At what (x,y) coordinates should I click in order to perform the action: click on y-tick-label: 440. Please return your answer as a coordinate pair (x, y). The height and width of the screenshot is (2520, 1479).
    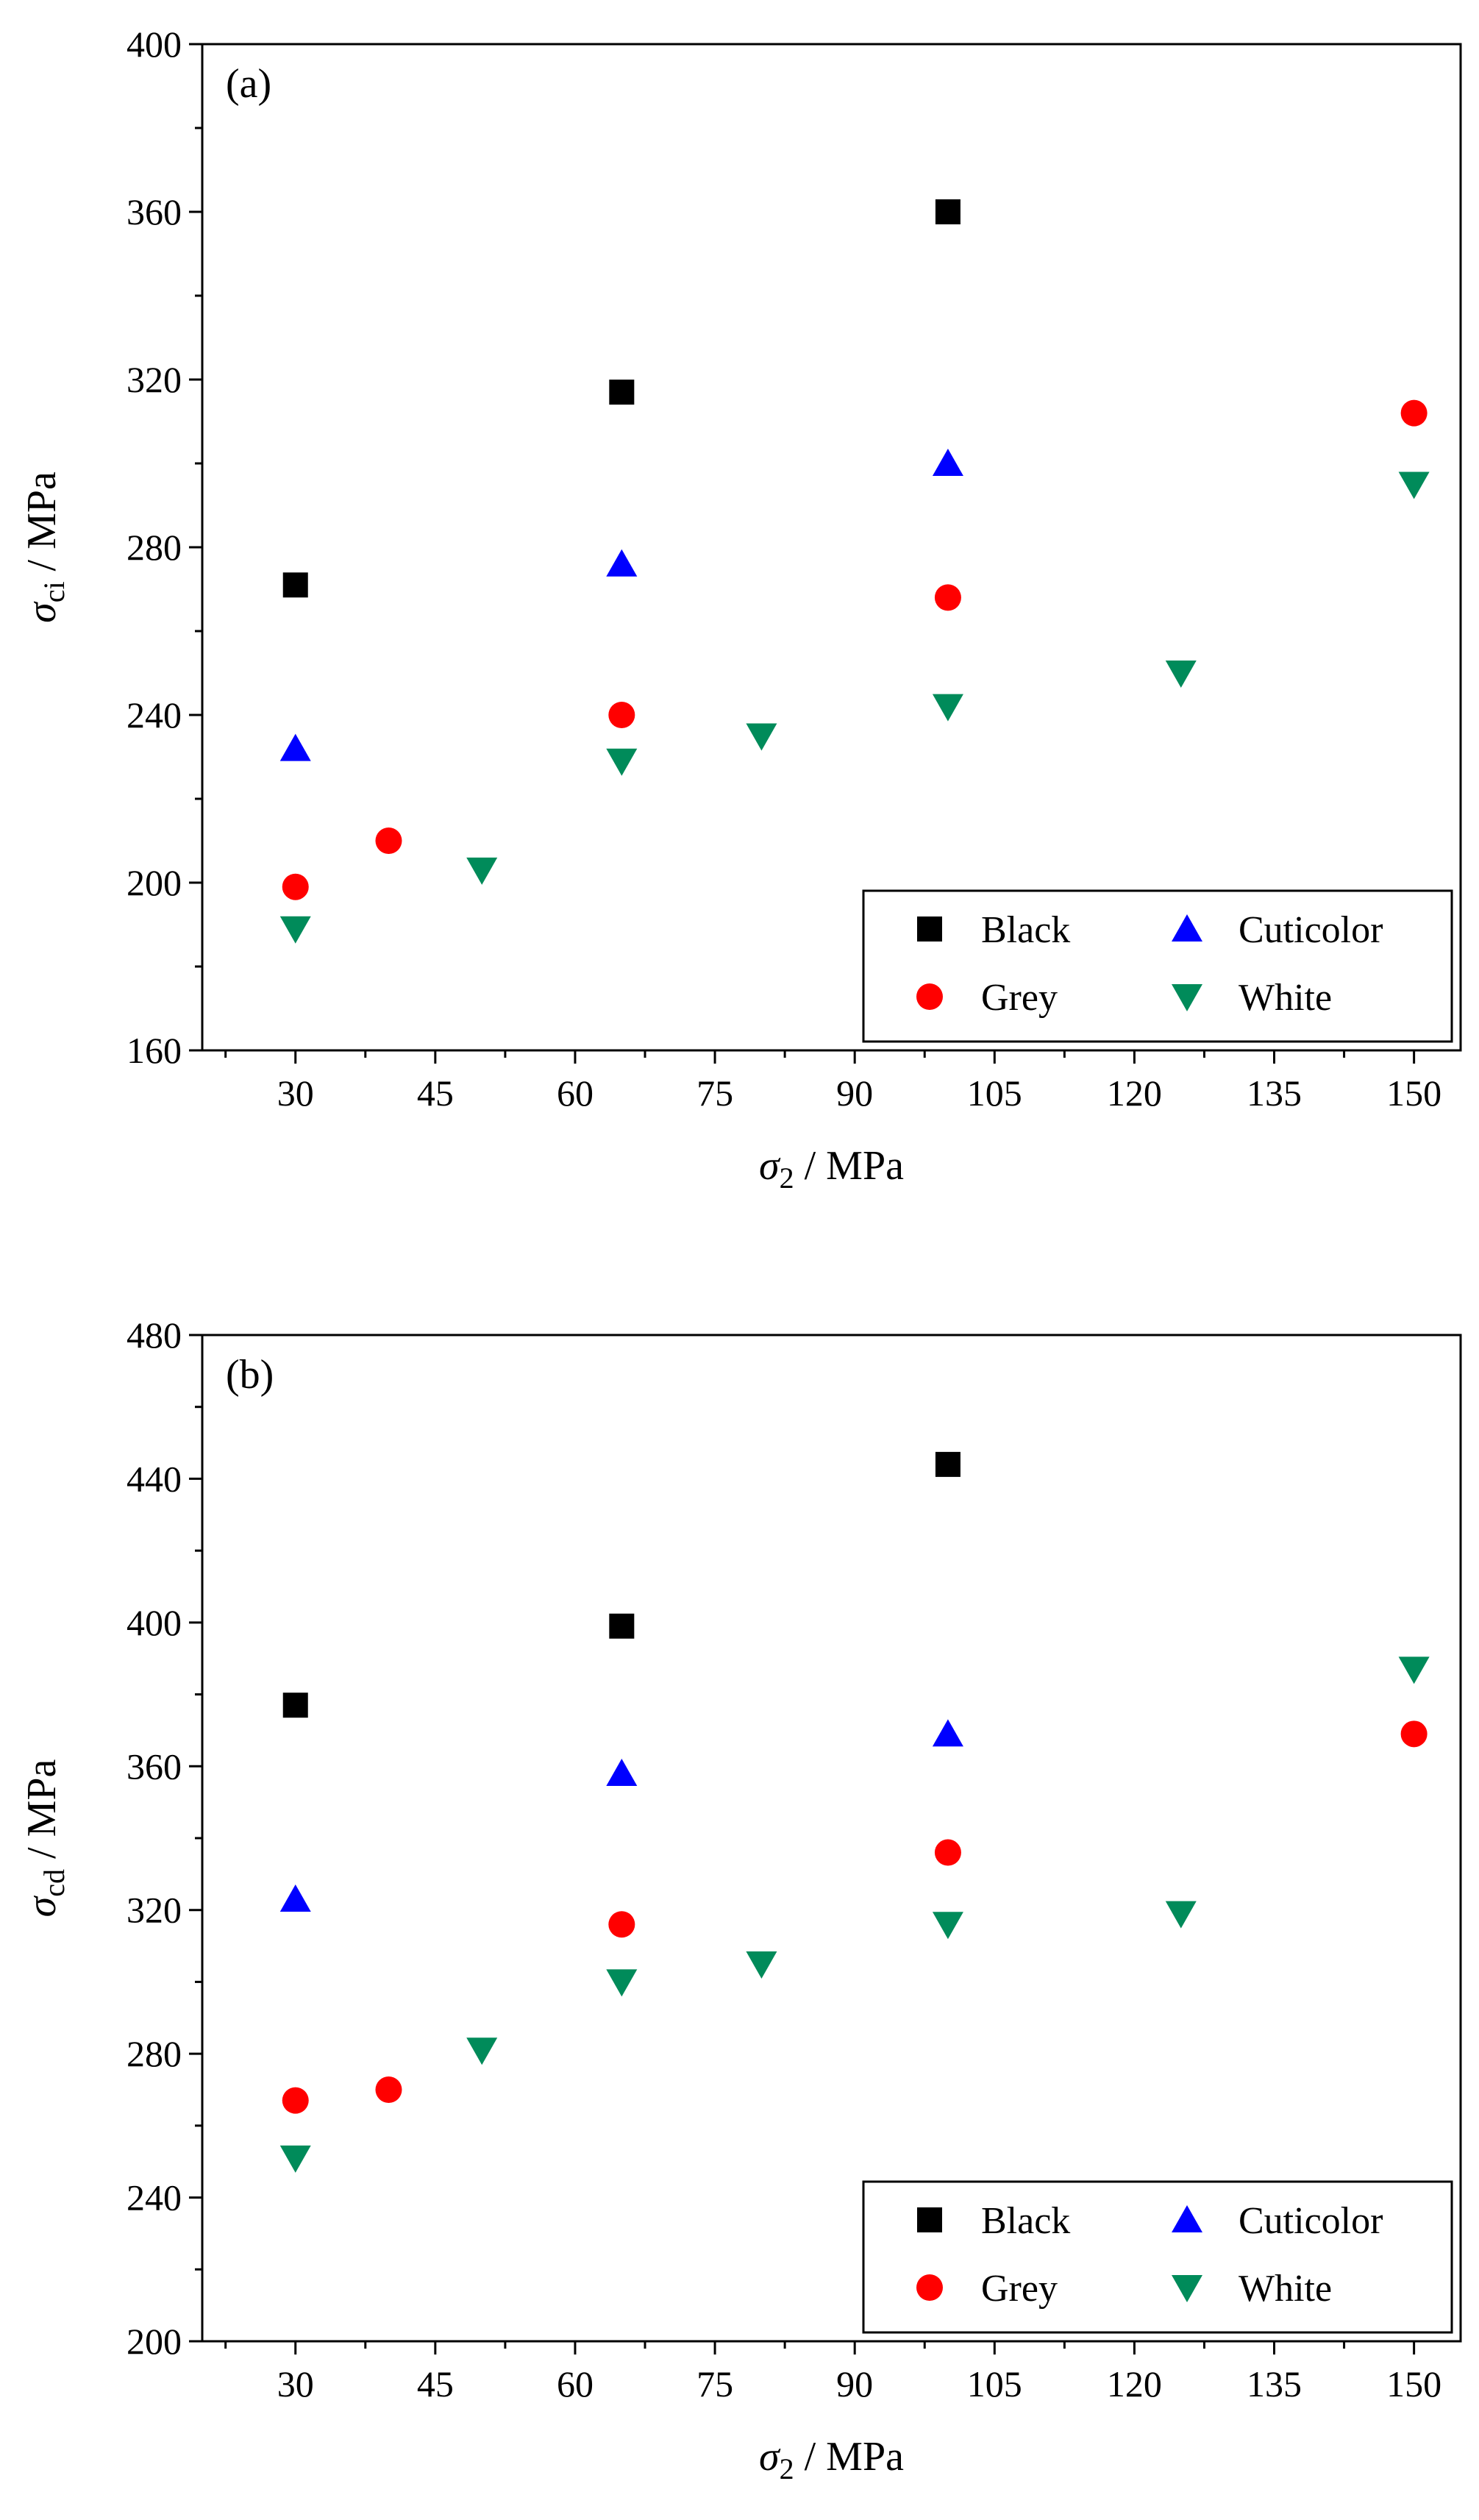
    Looking at the image, I should click on (154, 1479).